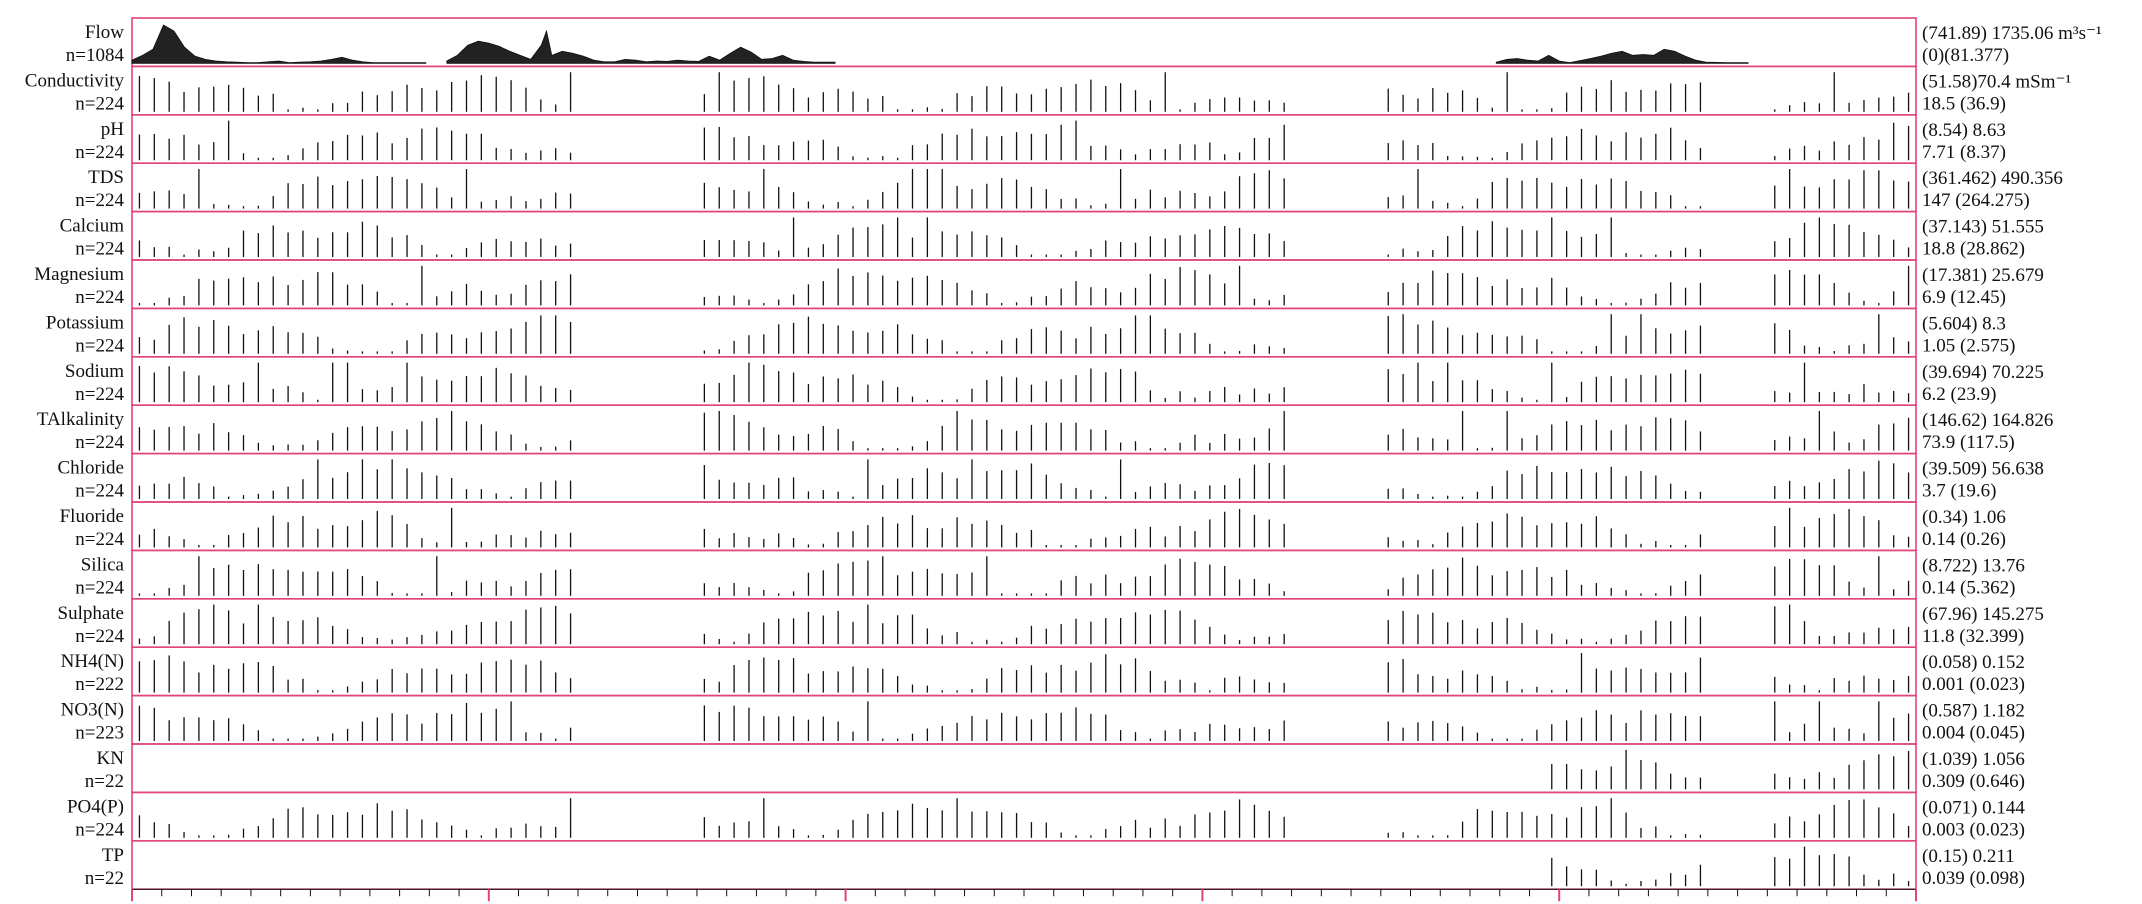  What do you see at coordinates (95, 55) in the screenshot?
I see `panel-count: n=1084` at bounding box center [95, 55].